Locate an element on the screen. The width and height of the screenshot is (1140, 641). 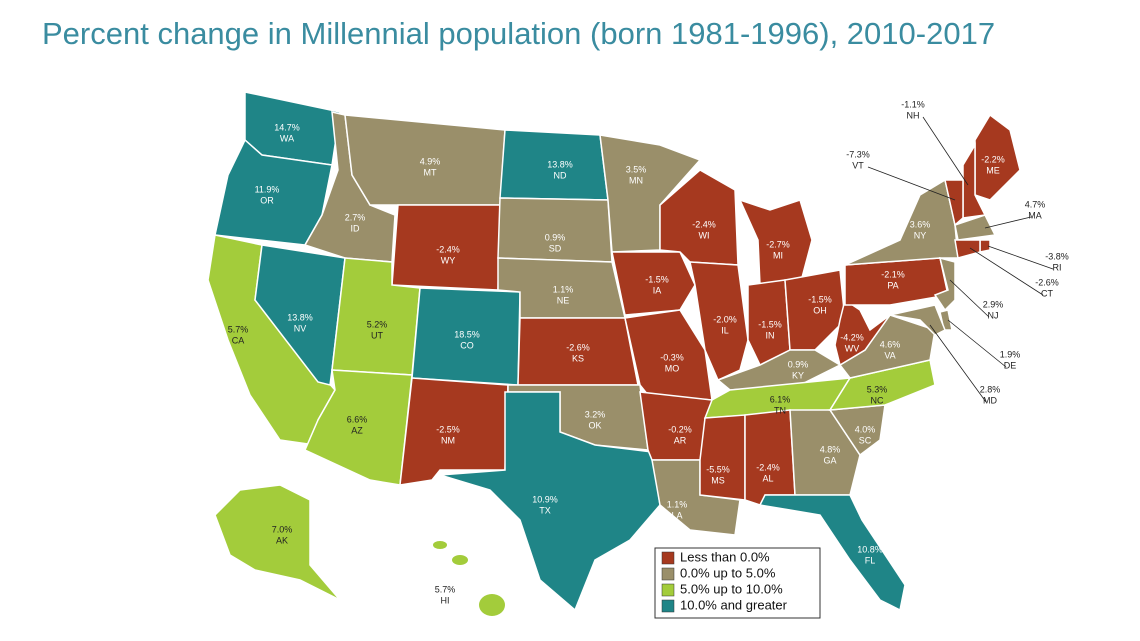
state-value: -0.3% is located at coordinates (672, 357).